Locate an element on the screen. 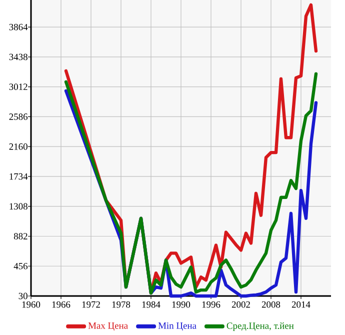  legend-label: Max Цена is located at coordinates (108, 326).